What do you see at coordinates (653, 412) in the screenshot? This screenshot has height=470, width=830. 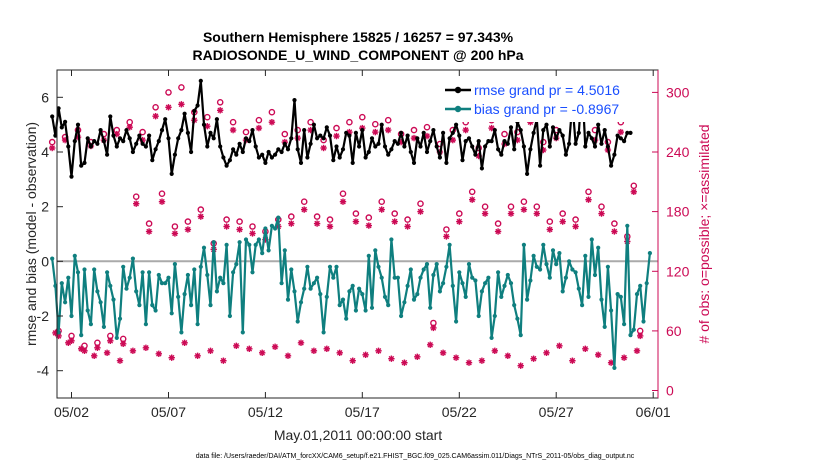 I see `x-tick-label: 06/01` at bounding box center [653, 412].